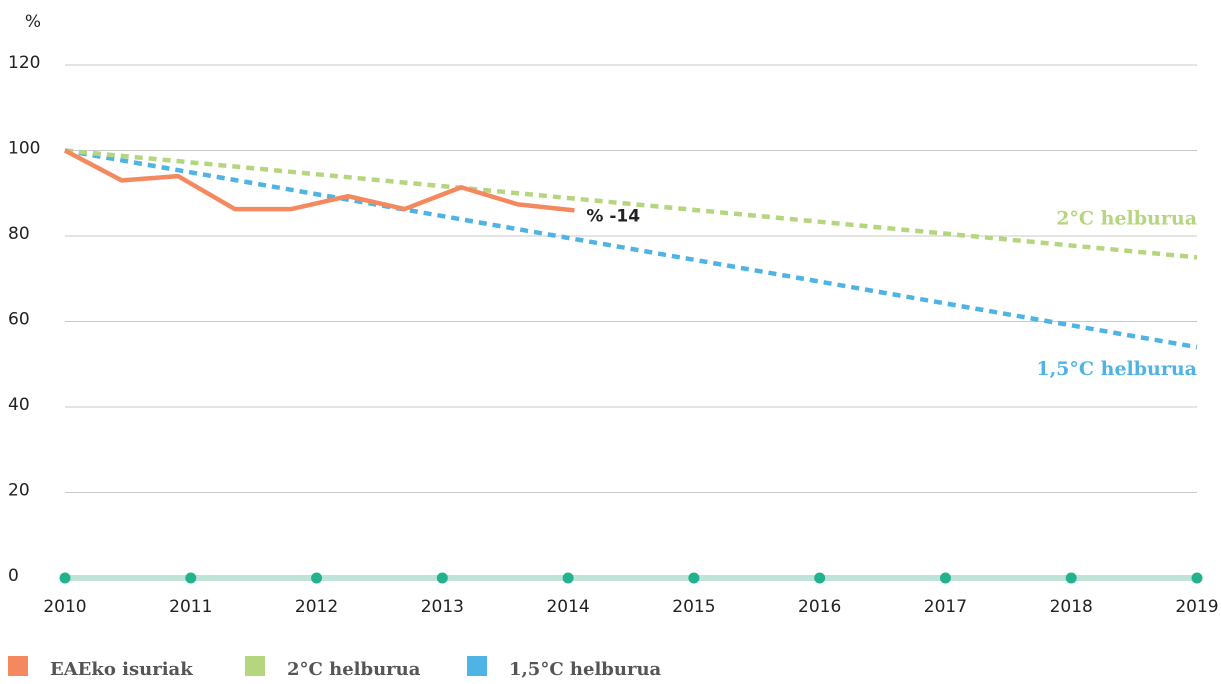 The width and height of the screenshot is (1221, 684). I want to click on y-tick-label: 40, so click(19, 405).